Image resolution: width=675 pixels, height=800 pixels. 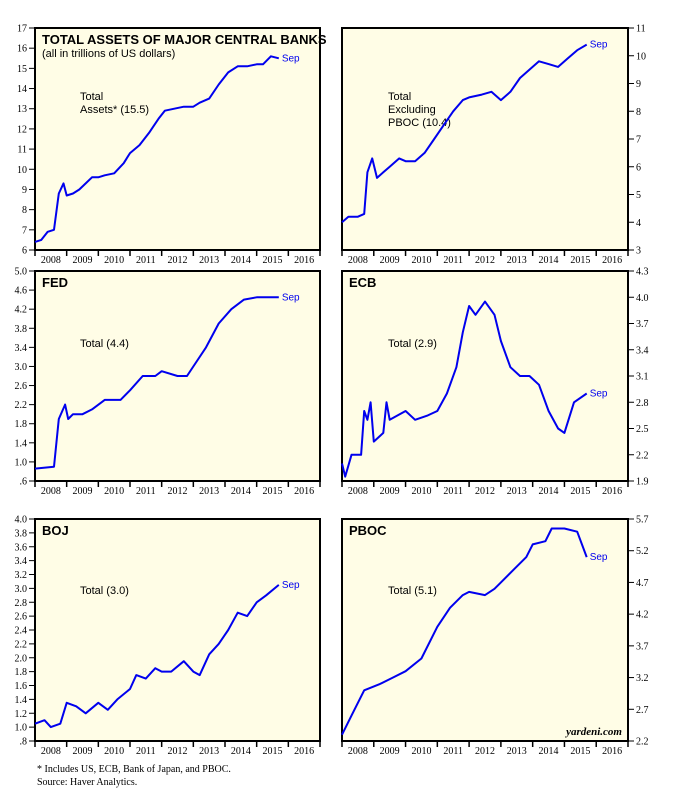 What do you see at coordinates (22, 29) in the screenshot?
I see `y-tick-label: 17` at bounding box center [22, 29].